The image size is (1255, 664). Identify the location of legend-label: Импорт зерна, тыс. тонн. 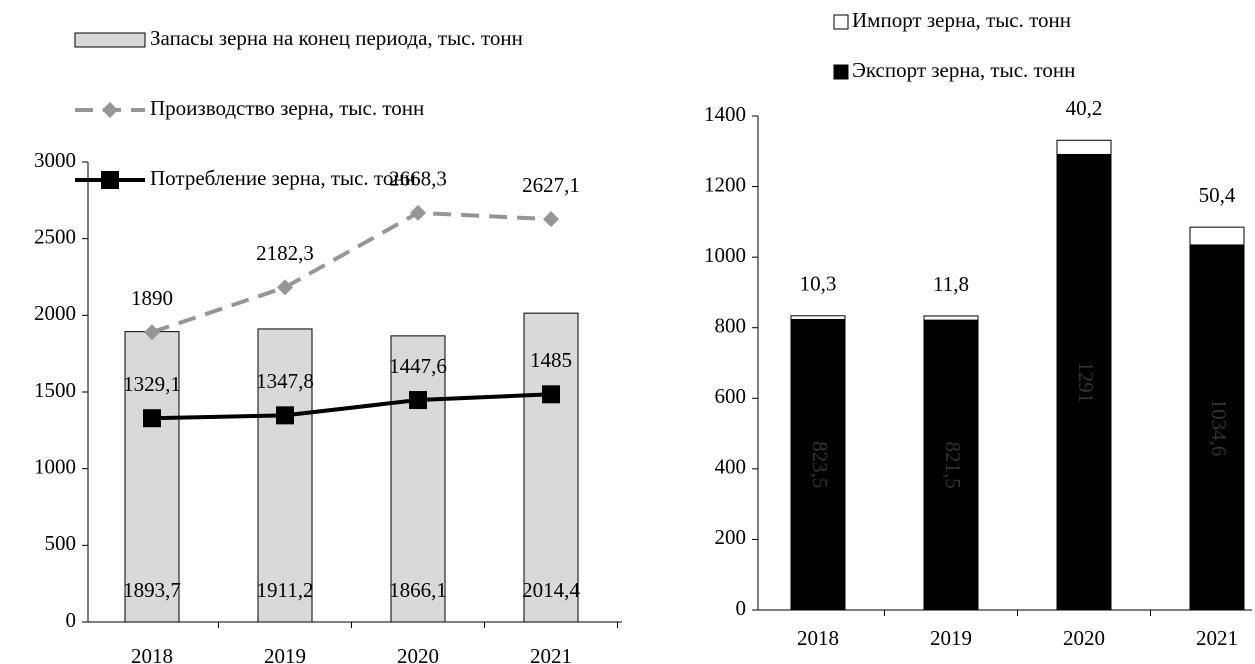
(961, 20).